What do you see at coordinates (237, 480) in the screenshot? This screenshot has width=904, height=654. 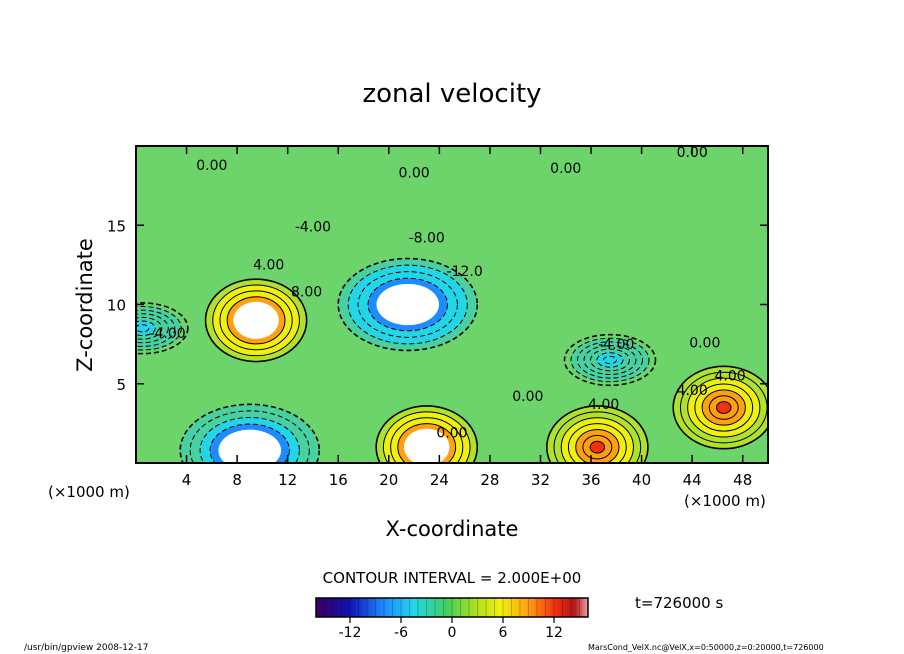 I see `x-tick-label: 8` at bounding box center [237, 480].